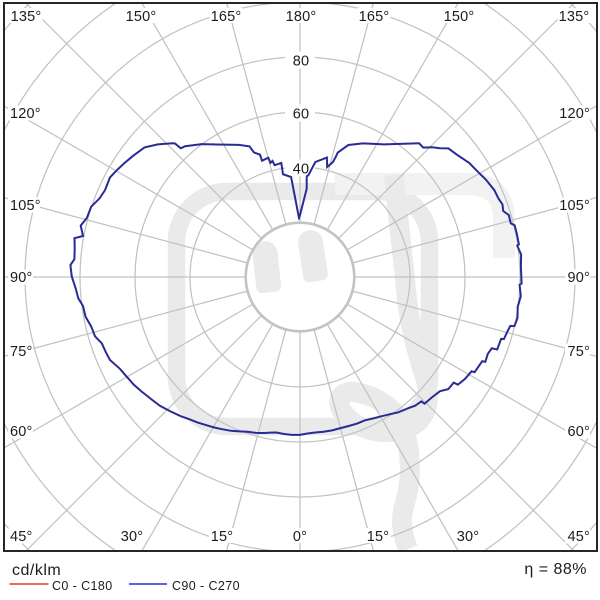 The image size is (600, 600). I want to click on svg-text: 180°, so click(301, 17).